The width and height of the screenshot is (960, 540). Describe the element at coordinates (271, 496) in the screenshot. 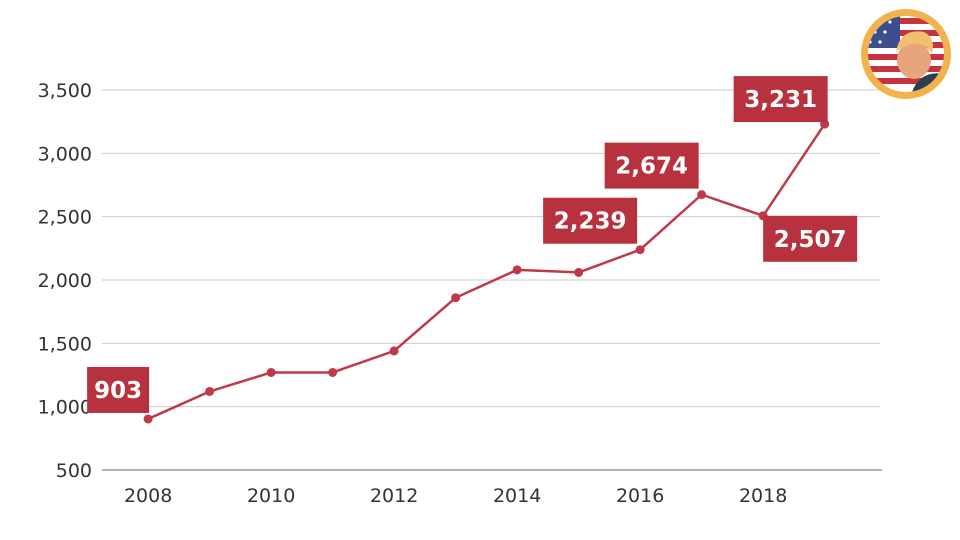

I see `x-tick-label: 2010` at that location.